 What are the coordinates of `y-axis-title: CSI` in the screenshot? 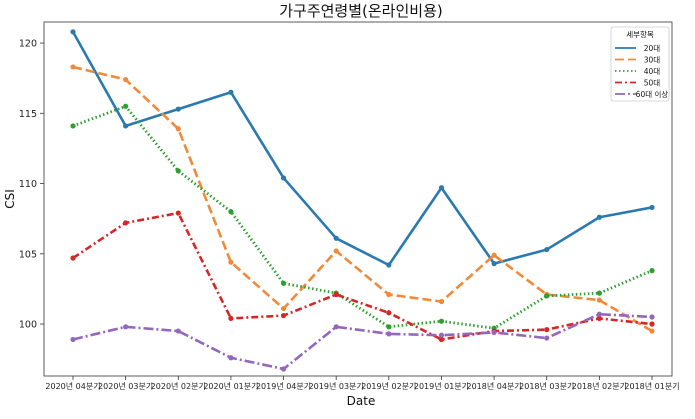 It's located at (10, 199).